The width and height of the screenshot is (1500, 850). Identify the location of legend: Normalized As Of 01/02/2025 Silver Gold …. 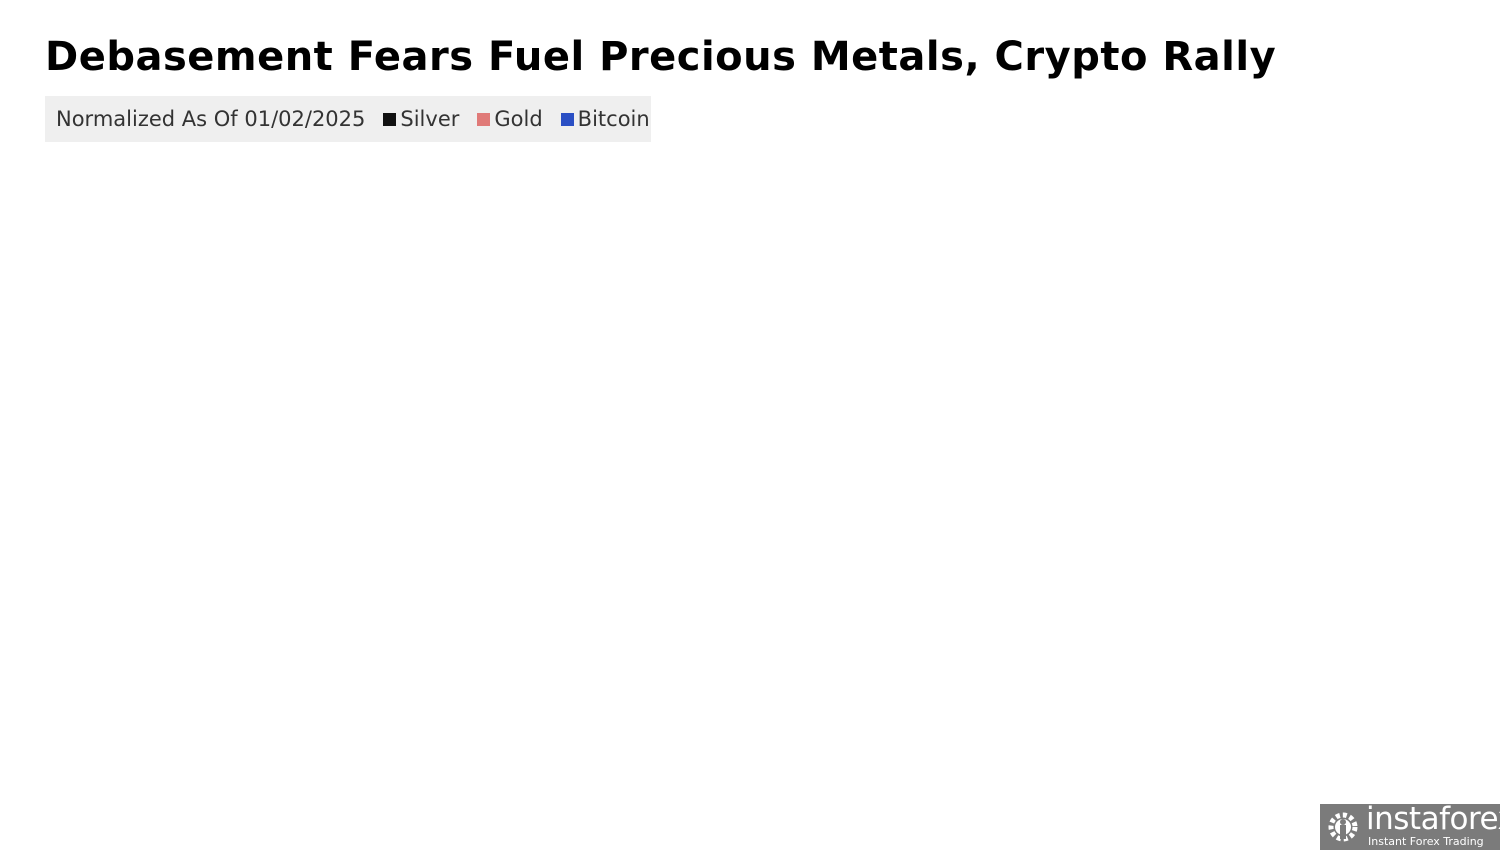
(348, 119).